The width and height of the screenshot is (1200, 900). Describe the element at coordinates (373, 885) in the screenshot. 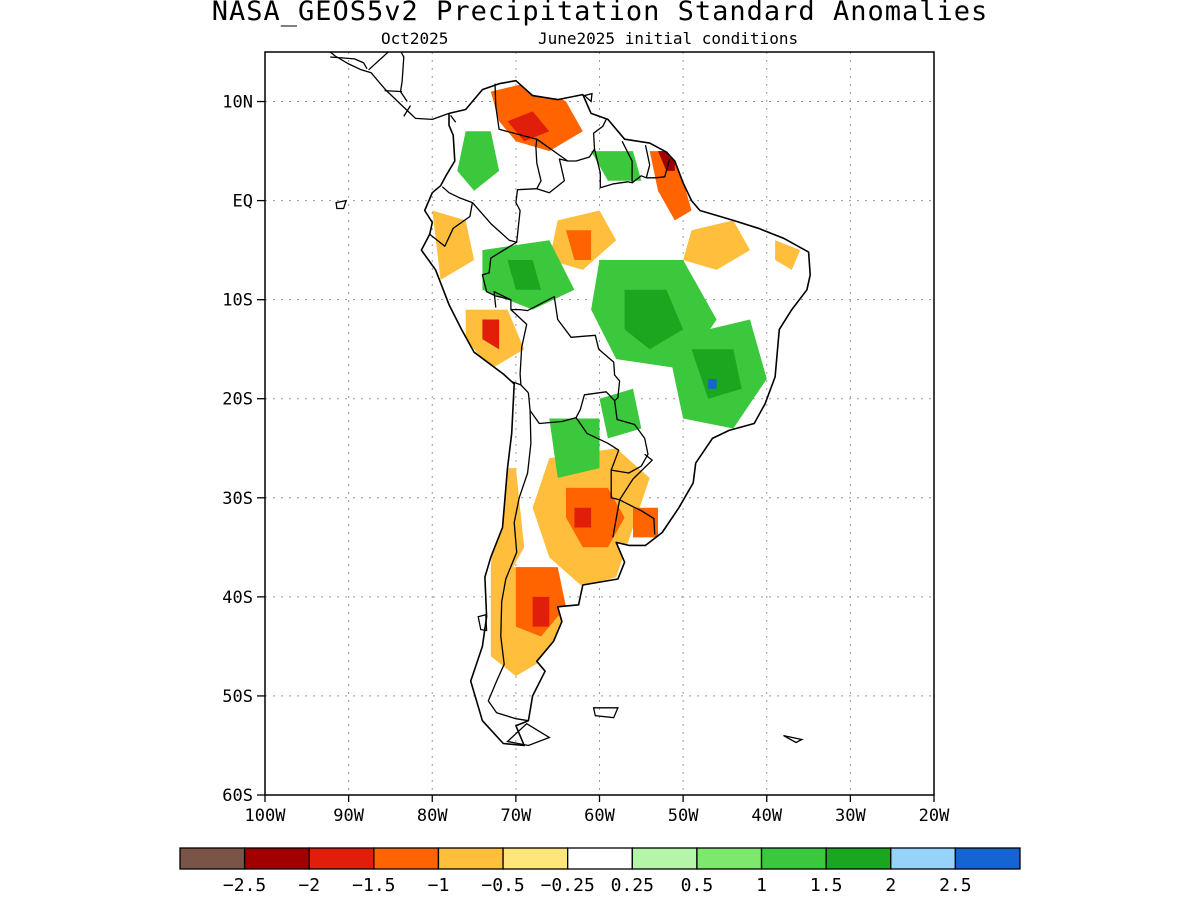

I see `colorbar-label: −1.5` at that location.